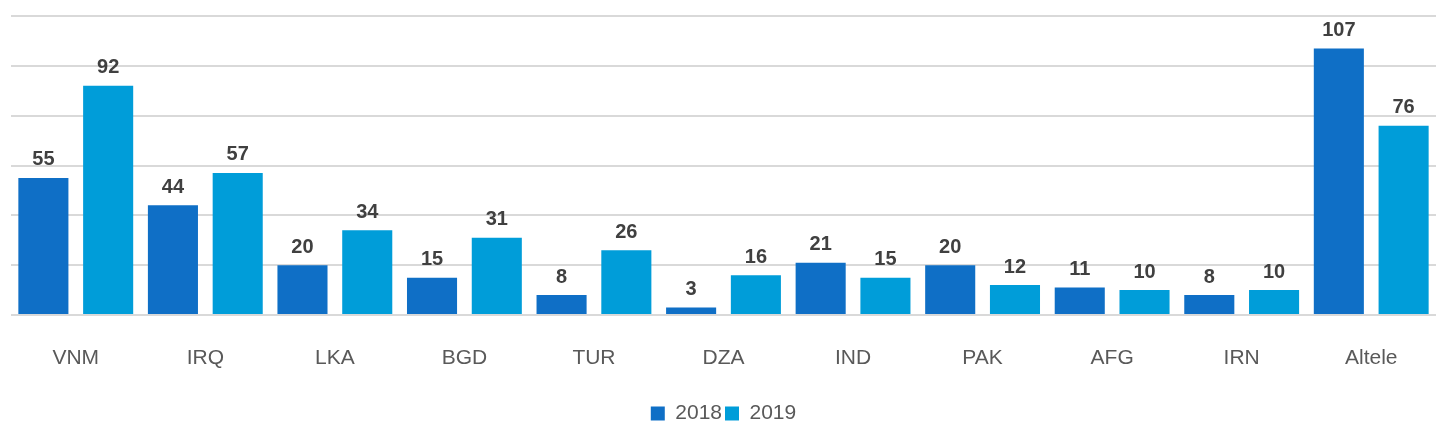  I want to click on data-label: 31, so click(496, 218).